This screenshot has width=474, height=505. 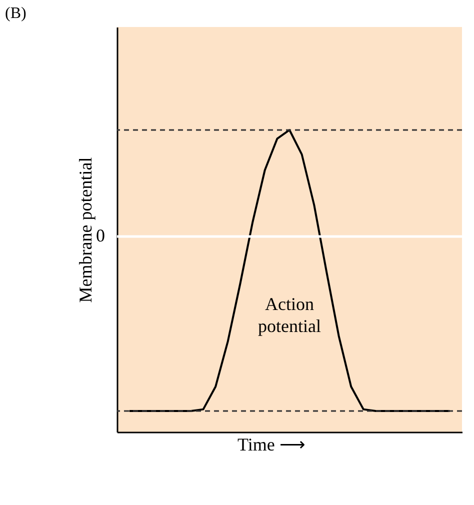 What do you see at coordinates (272, 444) in the screenshot?
I see `x-axis-title: Time ⟶` at bounding box center [272, 444].